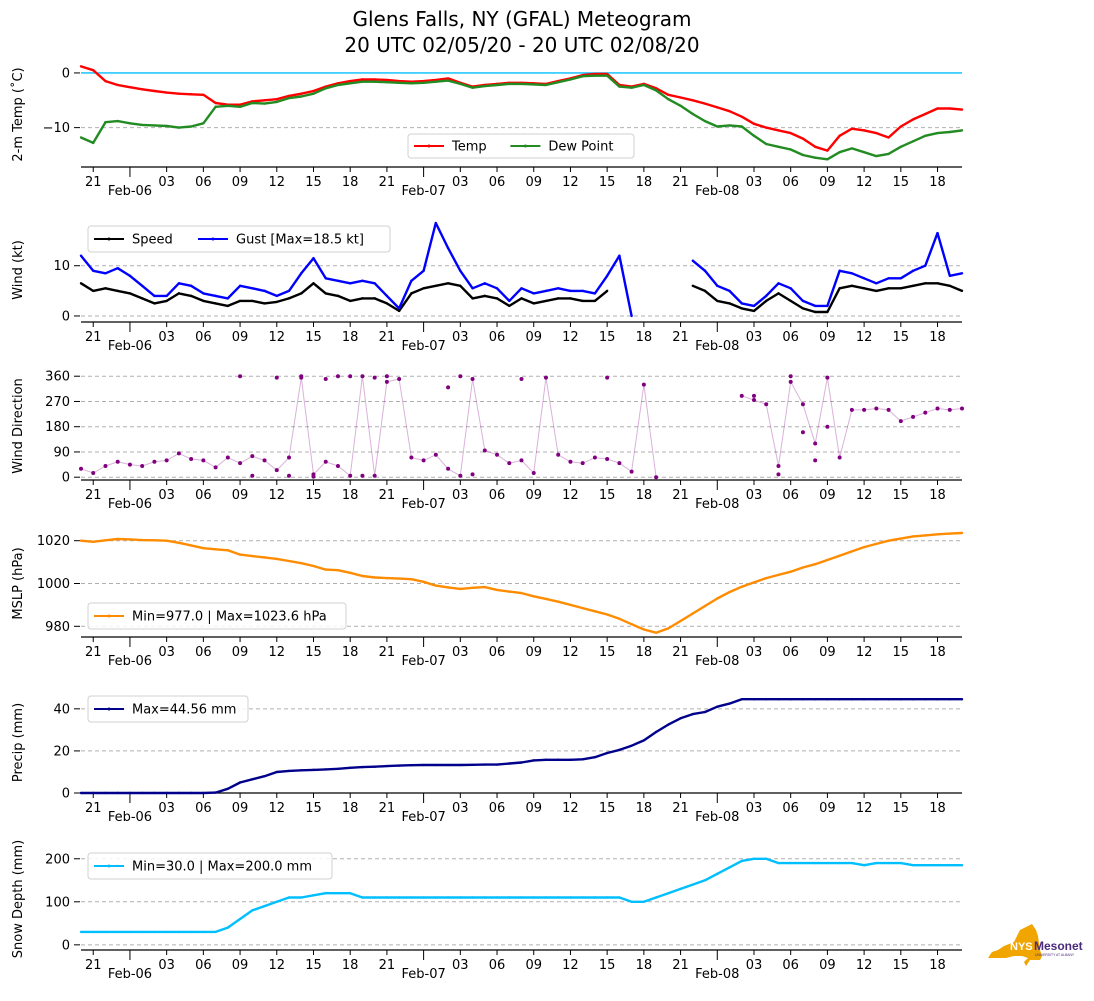 This screenshot has width=1094, height=1001. I want to click on legend-marker, so click(213, 239).